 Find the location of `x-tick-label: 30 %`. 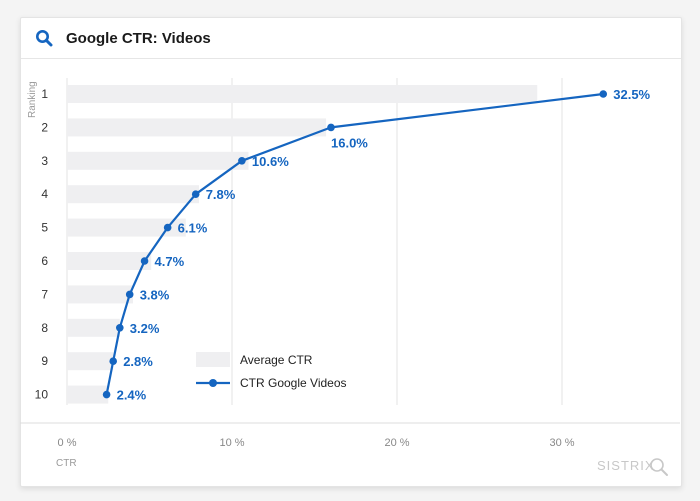

x-tick-label: 30 % is located at coordinates (561, 443).